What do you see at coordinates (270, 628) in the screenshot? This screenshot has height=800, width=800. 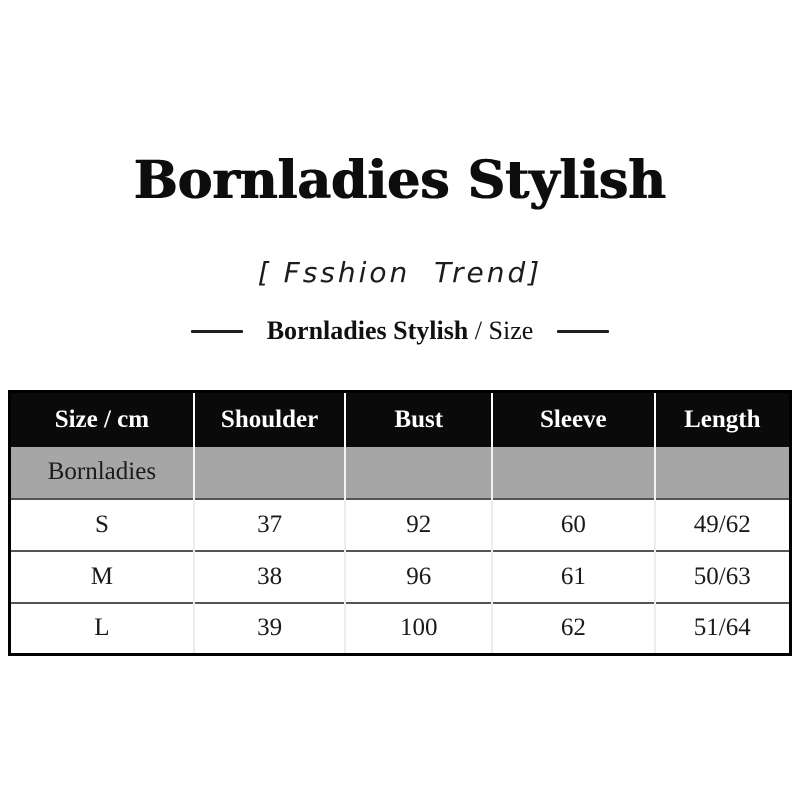 I see `shoulder-cell: 39` at bounding box center [270, 628].